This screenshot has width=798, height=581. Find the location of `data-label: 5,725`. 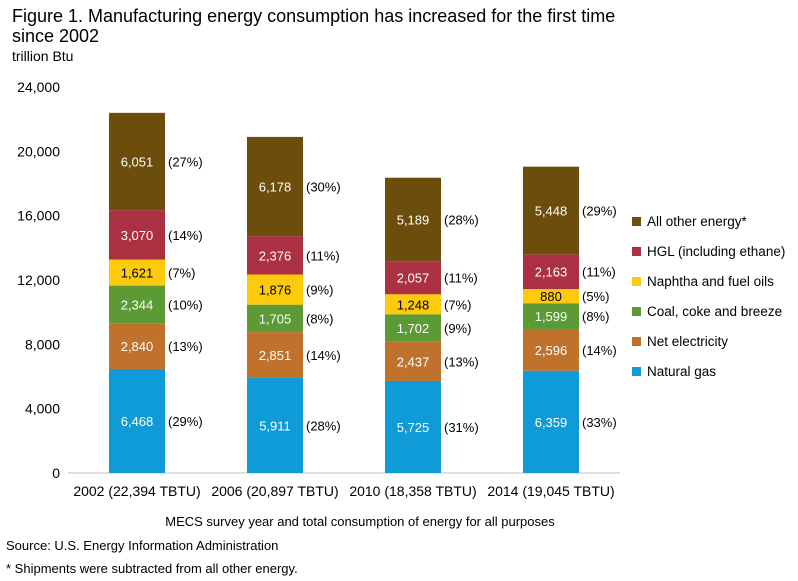

data-label: 5,725 is located at coordinates (413, 427).